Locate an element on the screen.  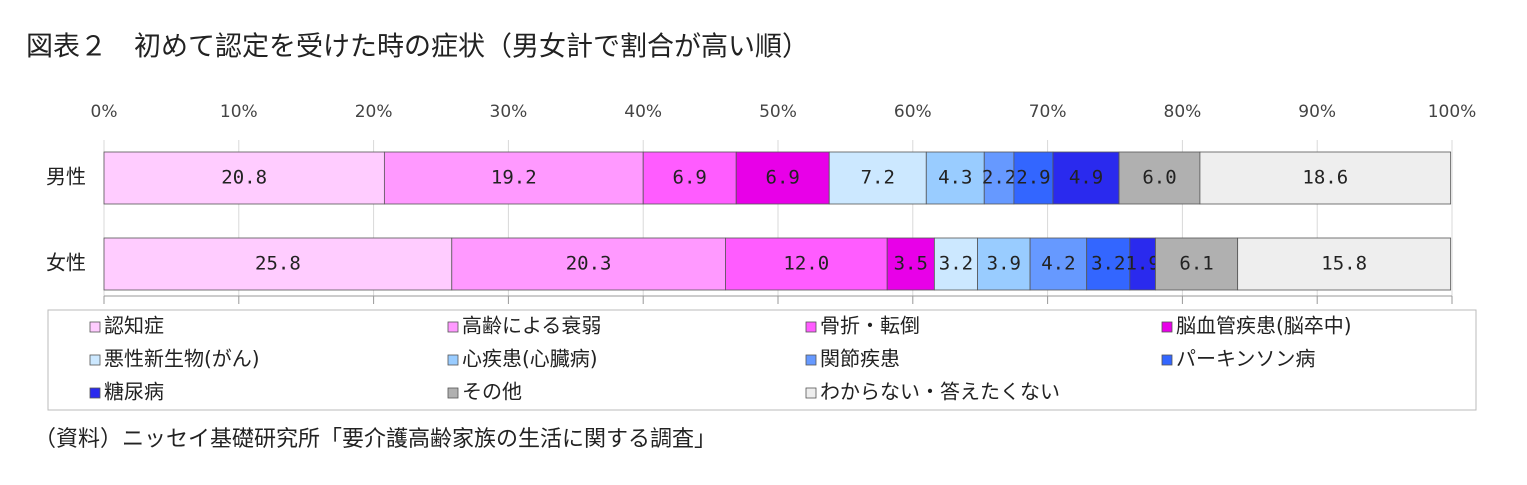
x-tick-label: 40% is located at coordinates (643, 112).